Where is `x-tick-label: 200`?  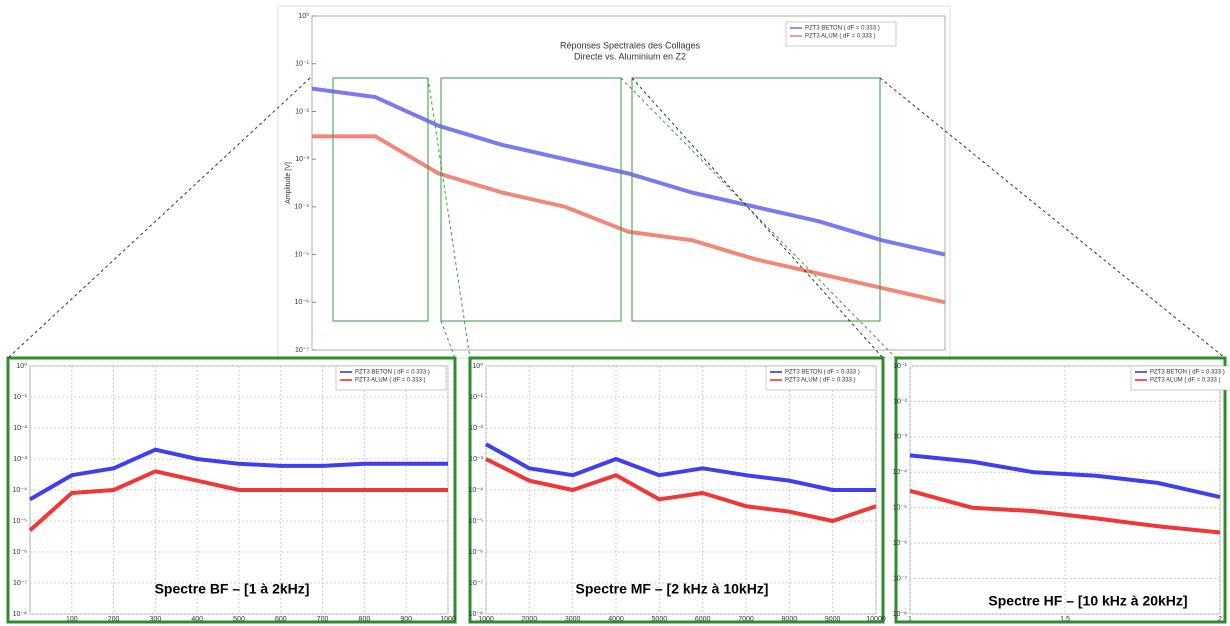 x-tick-label: 200 is located at coordinates (114, 619).